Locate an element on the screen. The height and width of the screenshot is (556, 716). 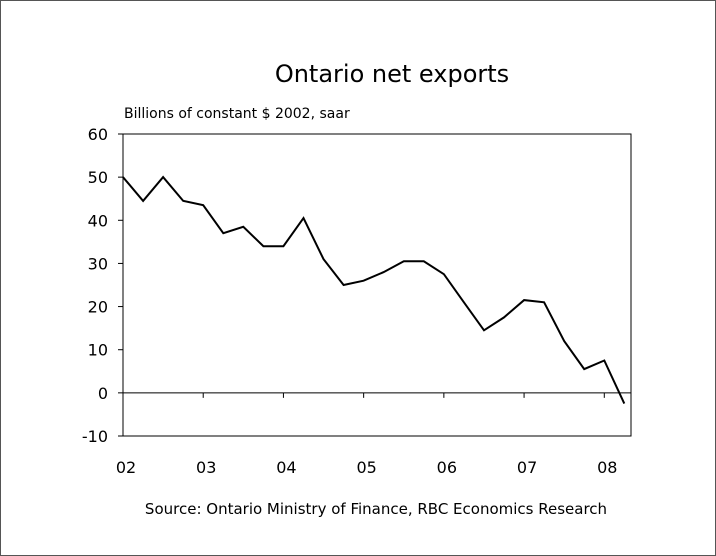
y-axis-label: Billions of constant $ 2002, saar is located at coordinates (237, 114).